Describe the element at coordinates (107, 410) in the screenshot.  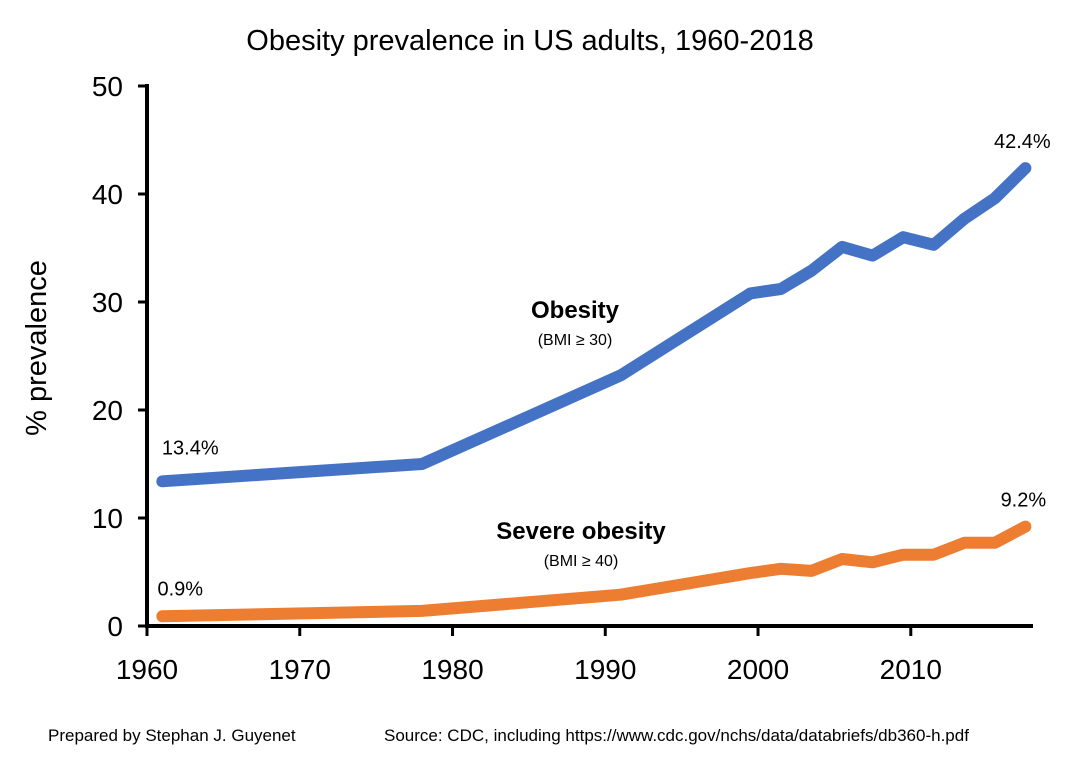
I see `y-tick-label: 20` at that location.